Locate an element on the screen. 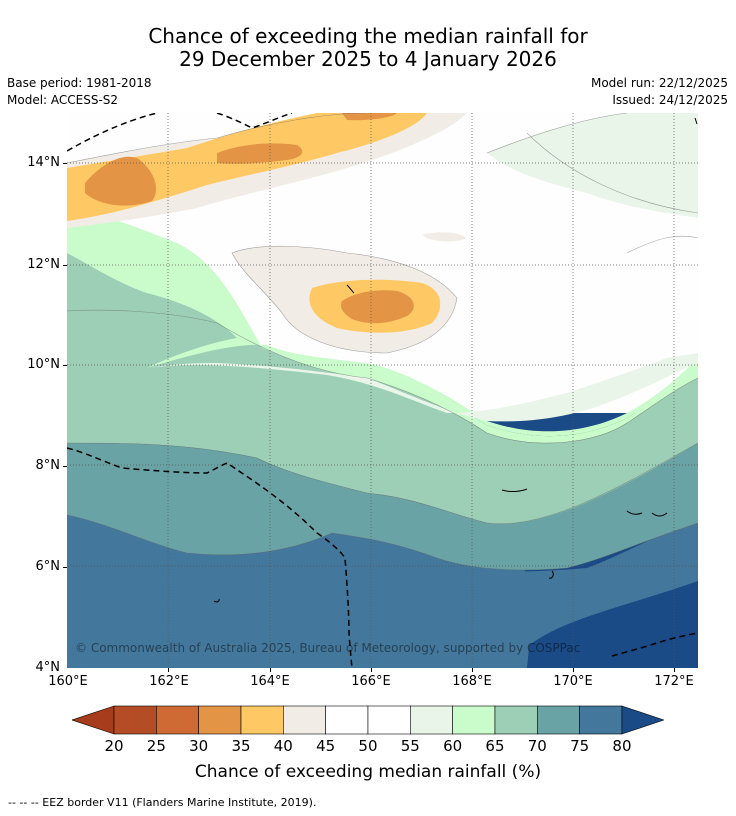  lat-label-14n: 14°N is located at coordinates (43, 162).